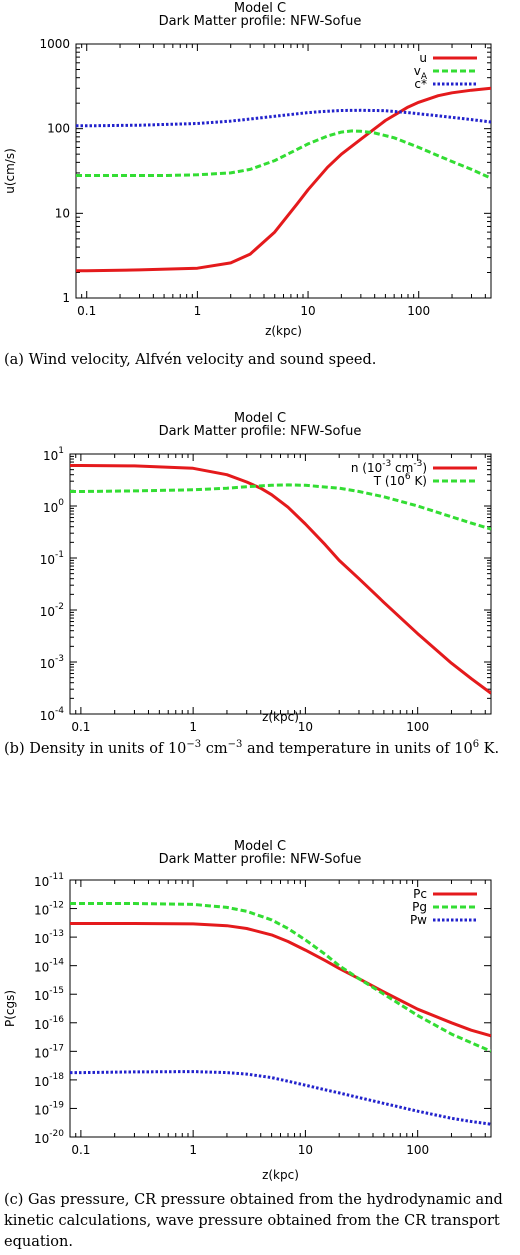 This screenshot has width=520, height=1255. Describe the element at coordinates (49, 1080) in the screenshot. I see `y-tick-label: 10⁻¹⁸` at that location.